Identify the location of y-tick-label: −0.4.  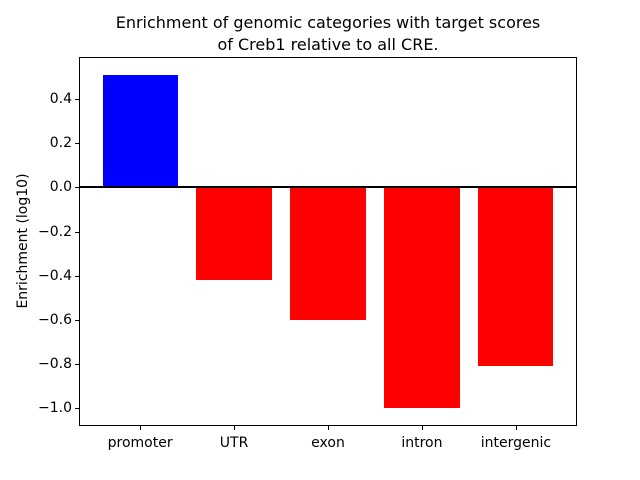
(55, 275).